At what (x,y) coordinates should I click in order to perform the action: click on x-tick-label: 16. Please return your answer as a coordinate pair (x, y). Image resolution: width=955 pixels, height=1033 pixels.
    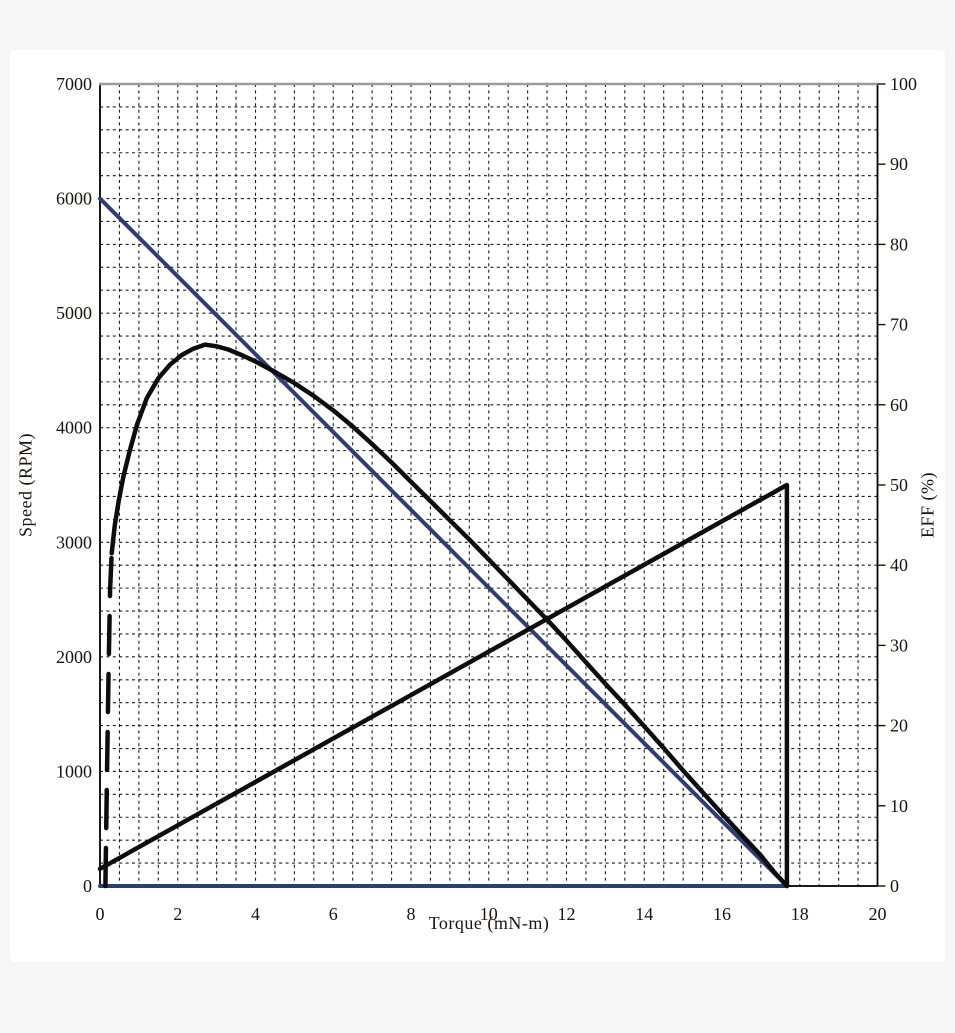
    Looking at the image, I should click on (722, 914).